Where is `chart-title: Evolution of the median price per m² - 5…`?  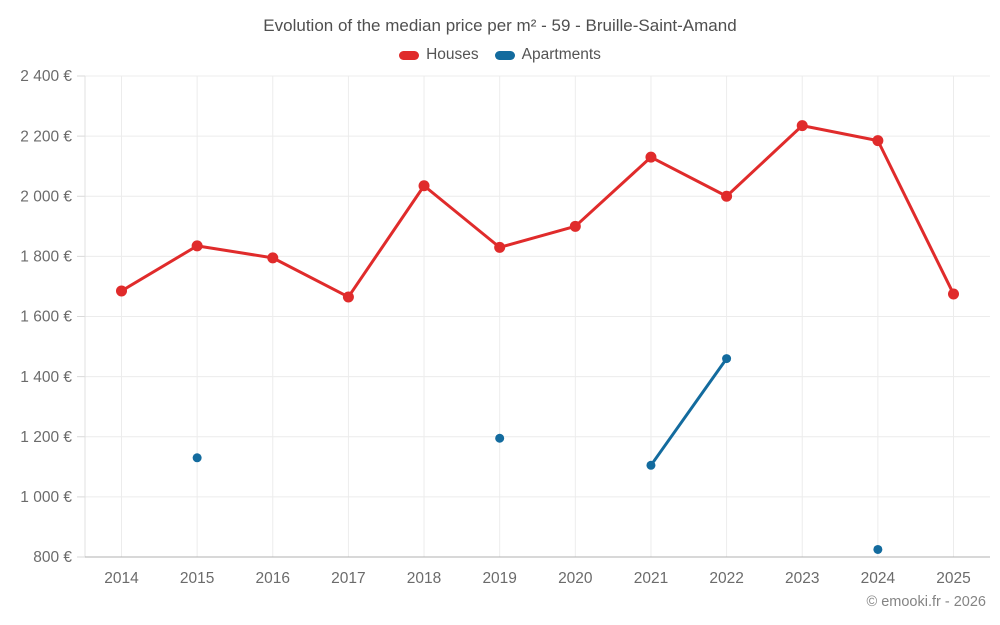
chart-title: Evolution of the median price per m² - 5… is located at coordinates (500, 25).